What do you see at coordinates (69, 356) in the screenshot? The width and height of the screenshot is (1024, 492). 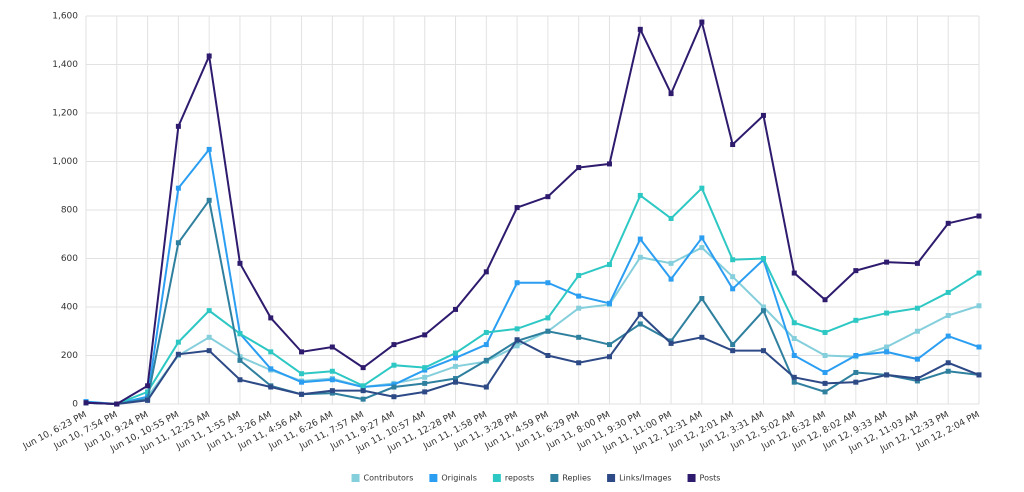 I see `y-tick-label: 200` at bounding box center [69, 356].